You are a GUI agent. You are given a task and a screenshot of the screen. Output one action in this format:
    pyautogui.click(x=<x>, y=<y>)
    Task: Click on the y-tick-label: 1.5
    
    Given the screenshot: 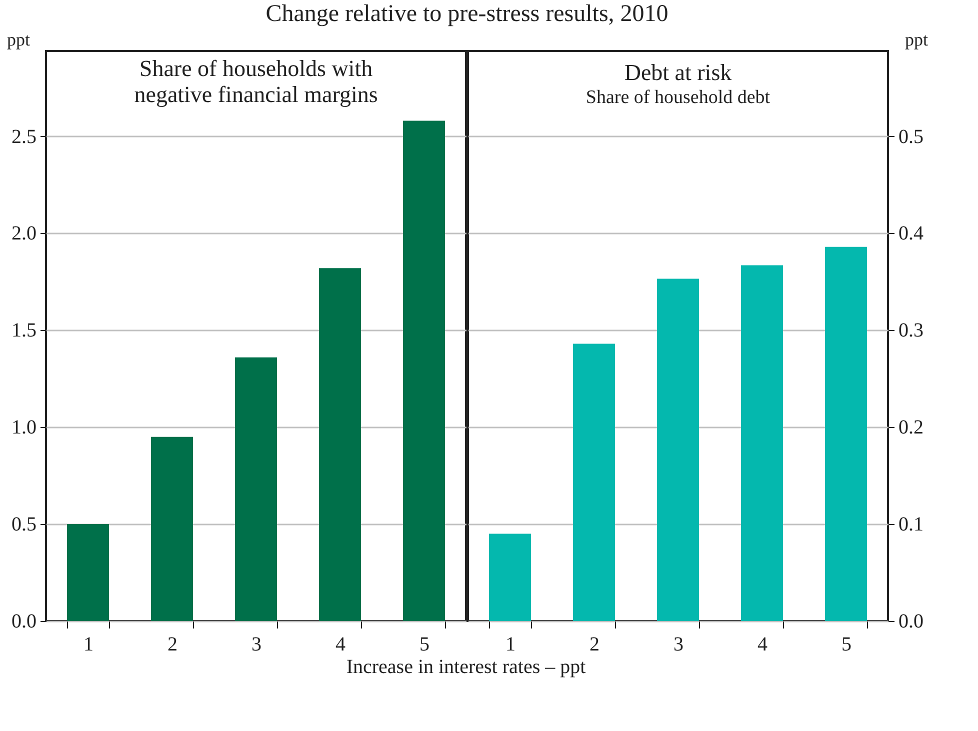 What is the action you would take?
    pyautogui.click(x=24, y=331)
    